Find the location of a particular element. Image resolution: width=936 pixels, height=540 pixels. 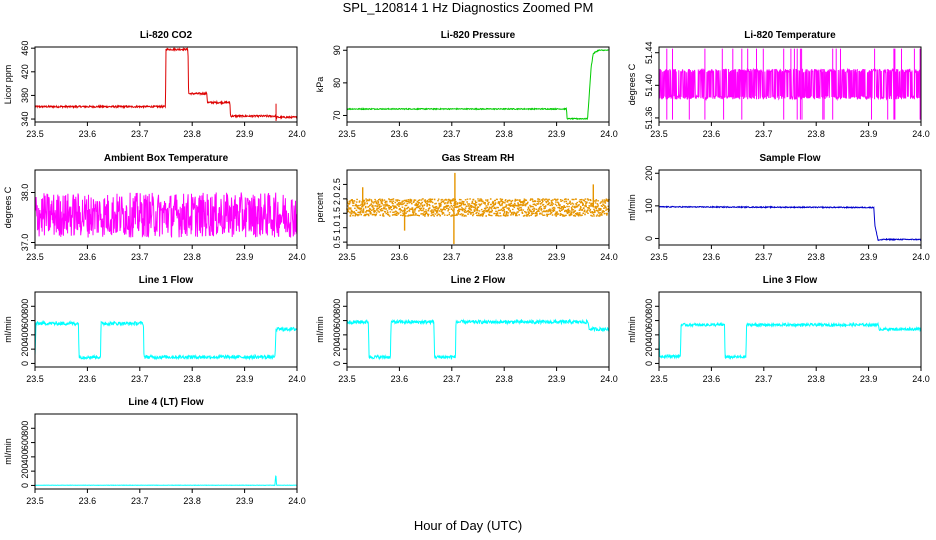

panel-title: Gas Stream RH is located at coordinates (478, 158).